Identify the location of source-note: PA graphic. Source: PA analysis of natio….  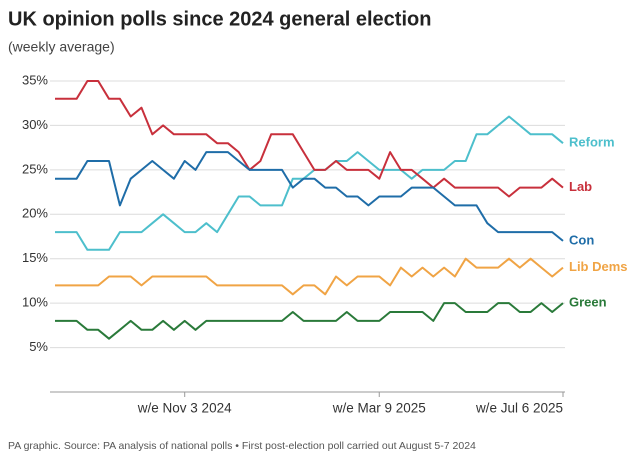
(242, 446).